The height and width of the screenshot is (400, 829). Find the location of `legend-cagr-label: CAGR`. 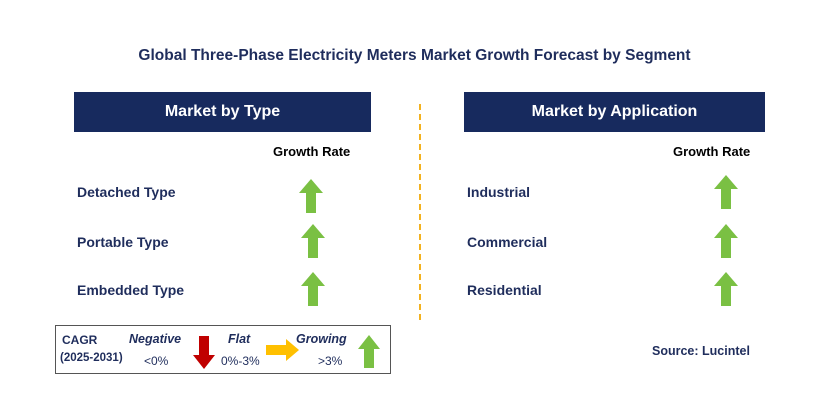

legend-cagr-label: CAGR is located at coordinates (80, 340).